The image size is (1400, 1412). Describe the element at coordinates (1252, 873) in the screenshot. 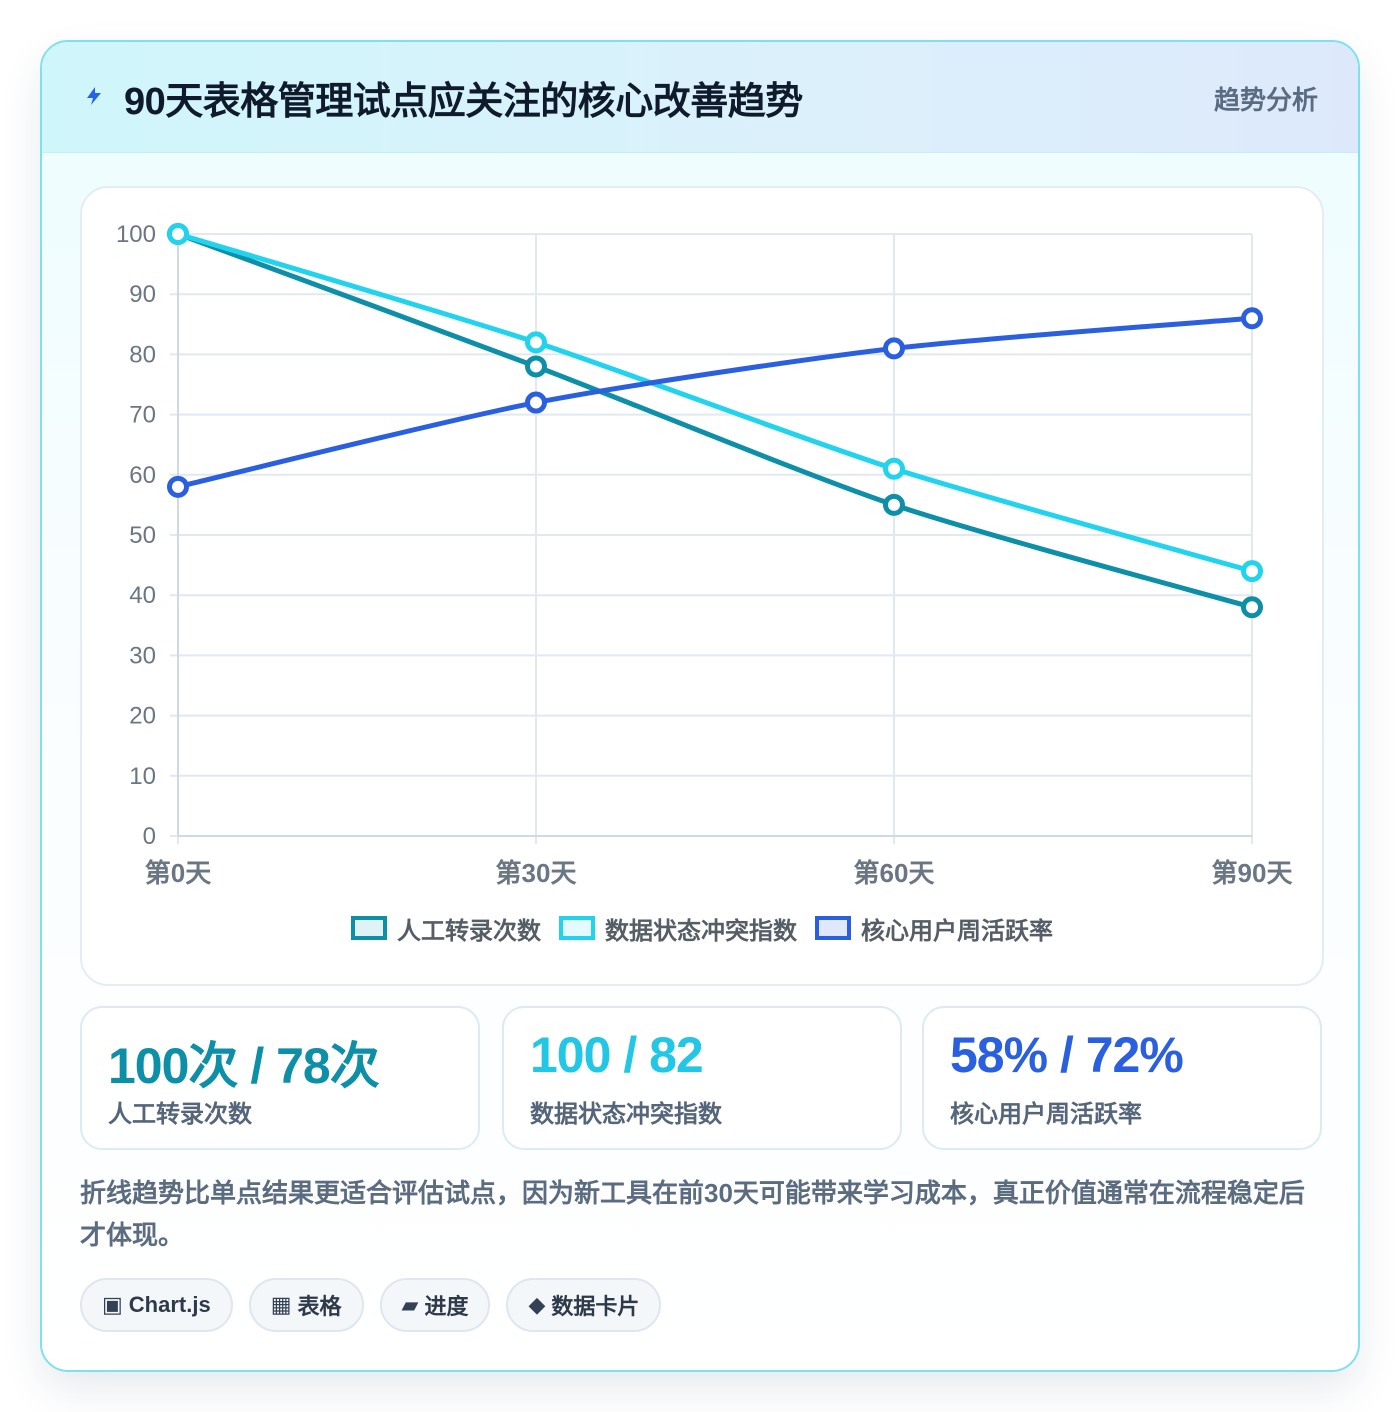

I see `x-tick-label: 第90天` at that location.